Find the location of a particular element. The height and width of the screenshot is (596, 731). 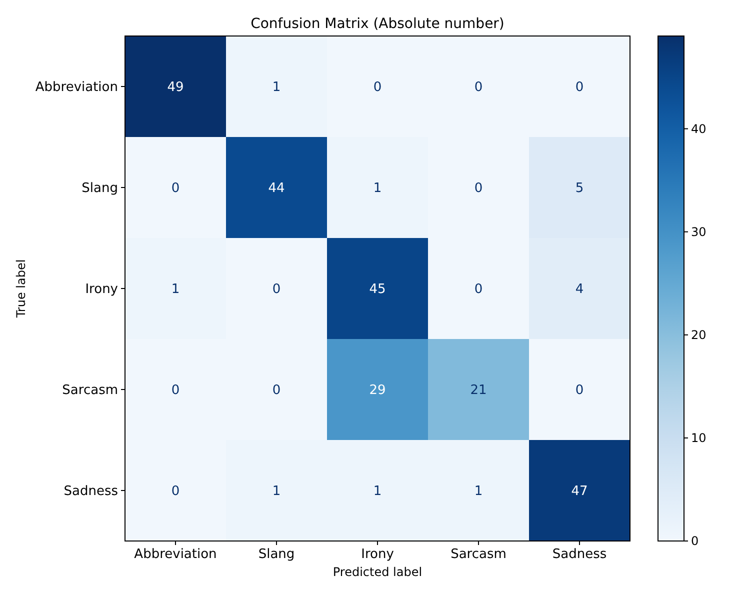

data-label: 29 is located at coordinates (377, 390).